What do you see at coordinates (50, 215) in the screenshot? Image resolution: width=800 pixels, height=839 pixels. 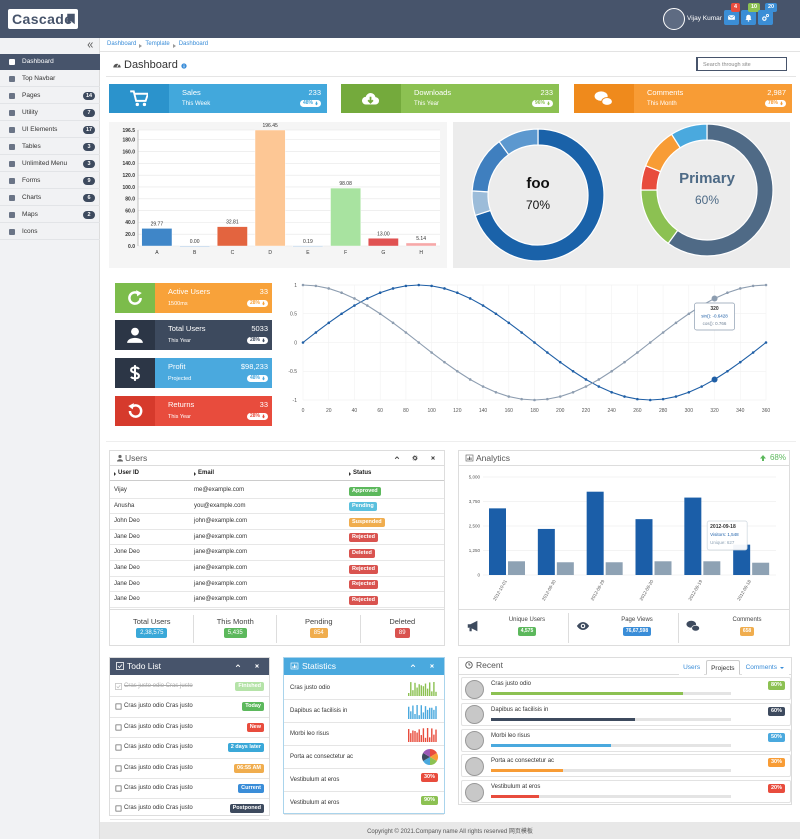 I see `sidebar-item: Maps 2` at bounding box center [50, 215].